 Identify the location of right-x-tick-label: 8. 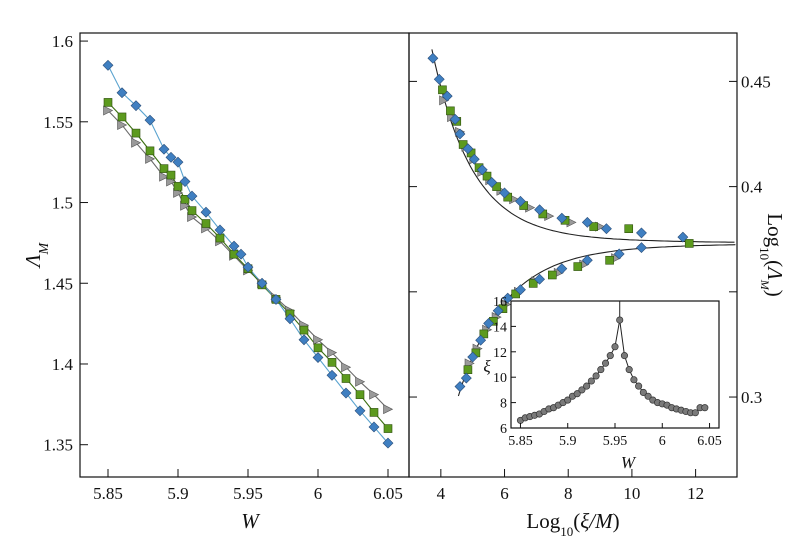
(568, 493).